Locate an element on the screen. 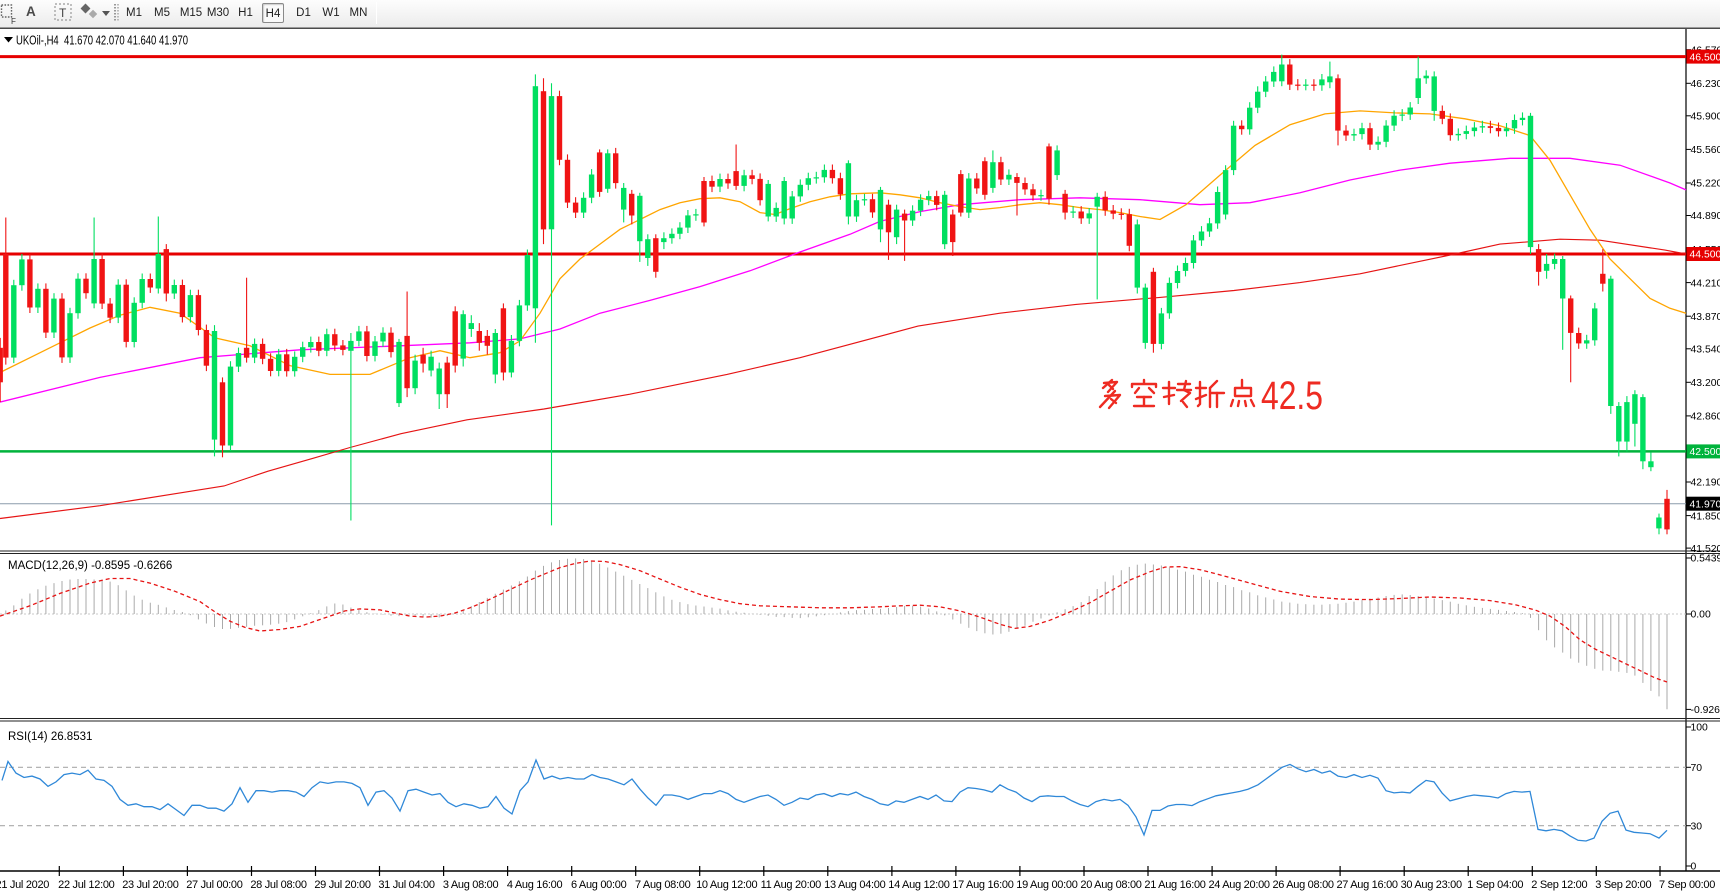 The width and height of the screenshot is (1720, 894). svg-text: 2 Sep 12:00 is located at coordinates (1559, 885).